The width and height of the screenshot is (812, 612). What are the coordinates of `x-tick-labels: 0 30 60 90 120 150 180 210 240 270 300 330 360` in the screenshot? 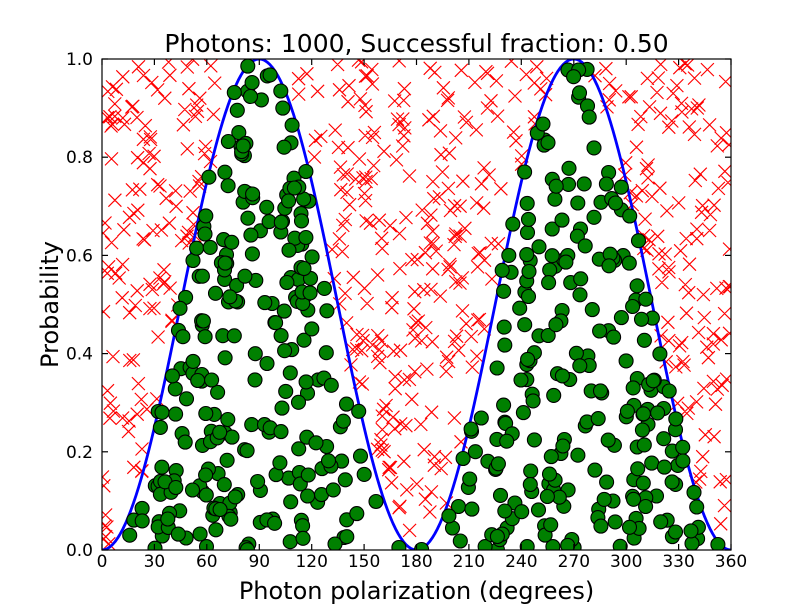 It's located at (422, 562).